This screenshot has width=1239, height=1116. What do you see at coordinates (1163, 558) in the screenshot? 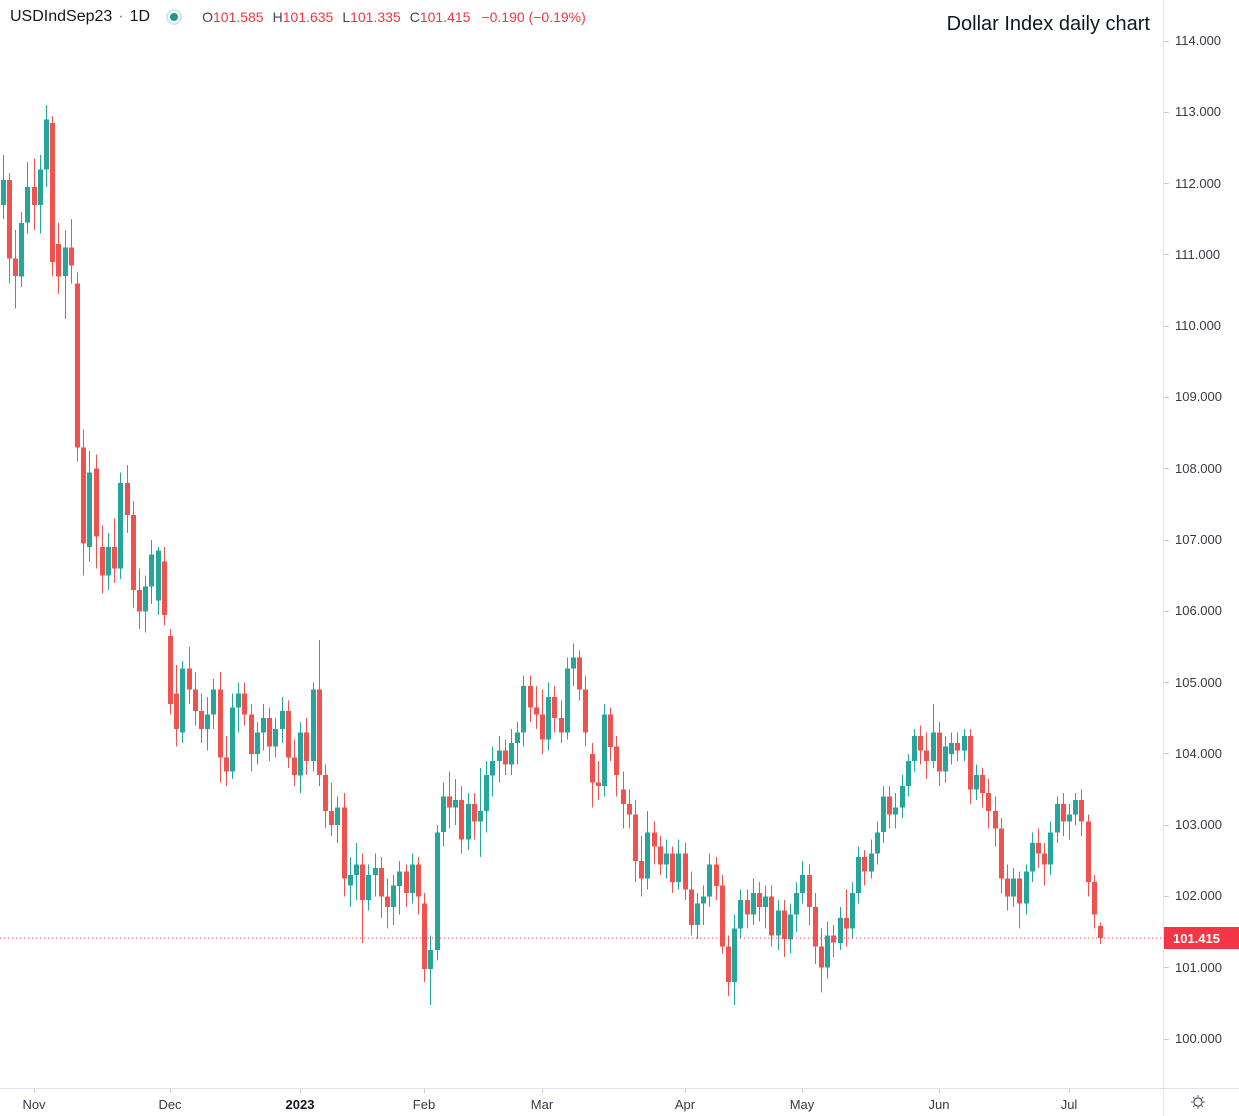
I see `price-axis-separator` at bounding box center [1163, 558].